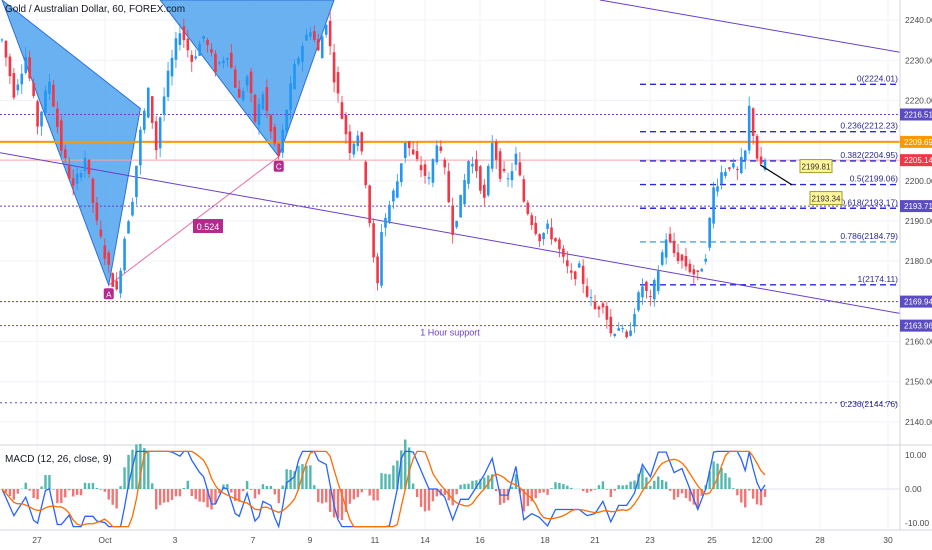 This screenshot has height=550, width=932. What do you see at coordinates (58, 459) in the screenshot?
I see `macd-title: MACD (12, 26, close, 9)` at bounding box center [58, 459].